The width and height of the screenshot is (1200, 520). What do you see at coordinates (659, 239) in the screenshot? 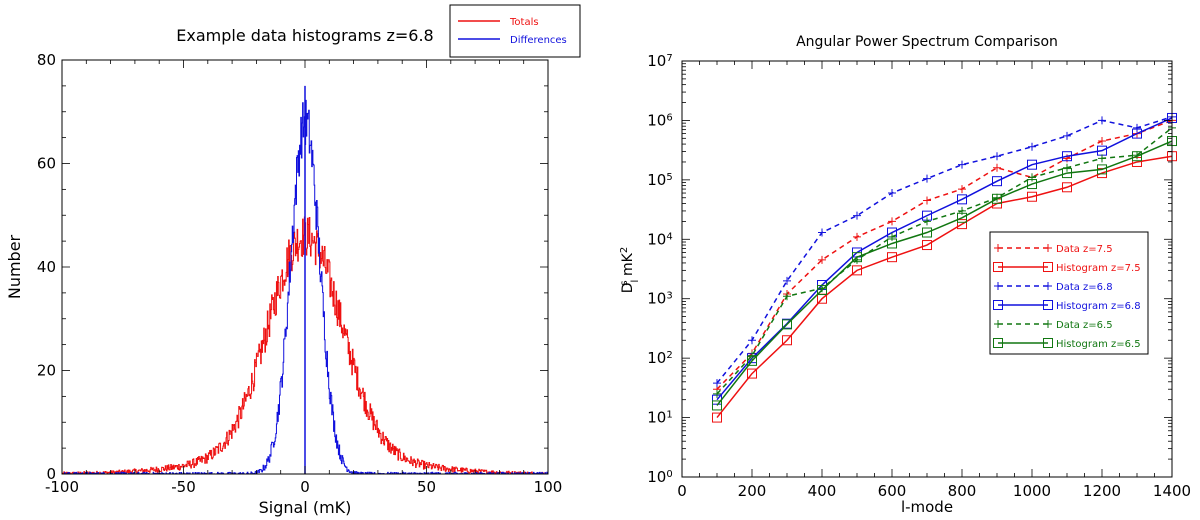
I see `right-y-tick-label: 10⁴` at bounding box center [659, 239].